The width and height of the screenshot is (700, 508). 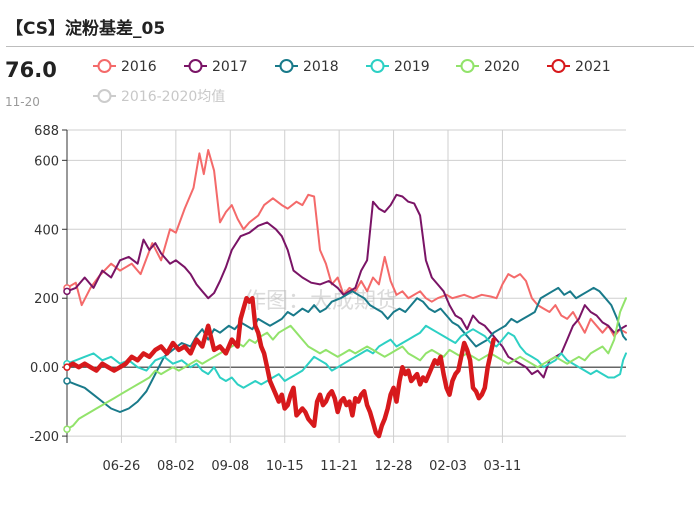 What do you see at coordinates (346, 356) in the screenshot?
I see `series-line-2019` at bounding box center [346, 356].